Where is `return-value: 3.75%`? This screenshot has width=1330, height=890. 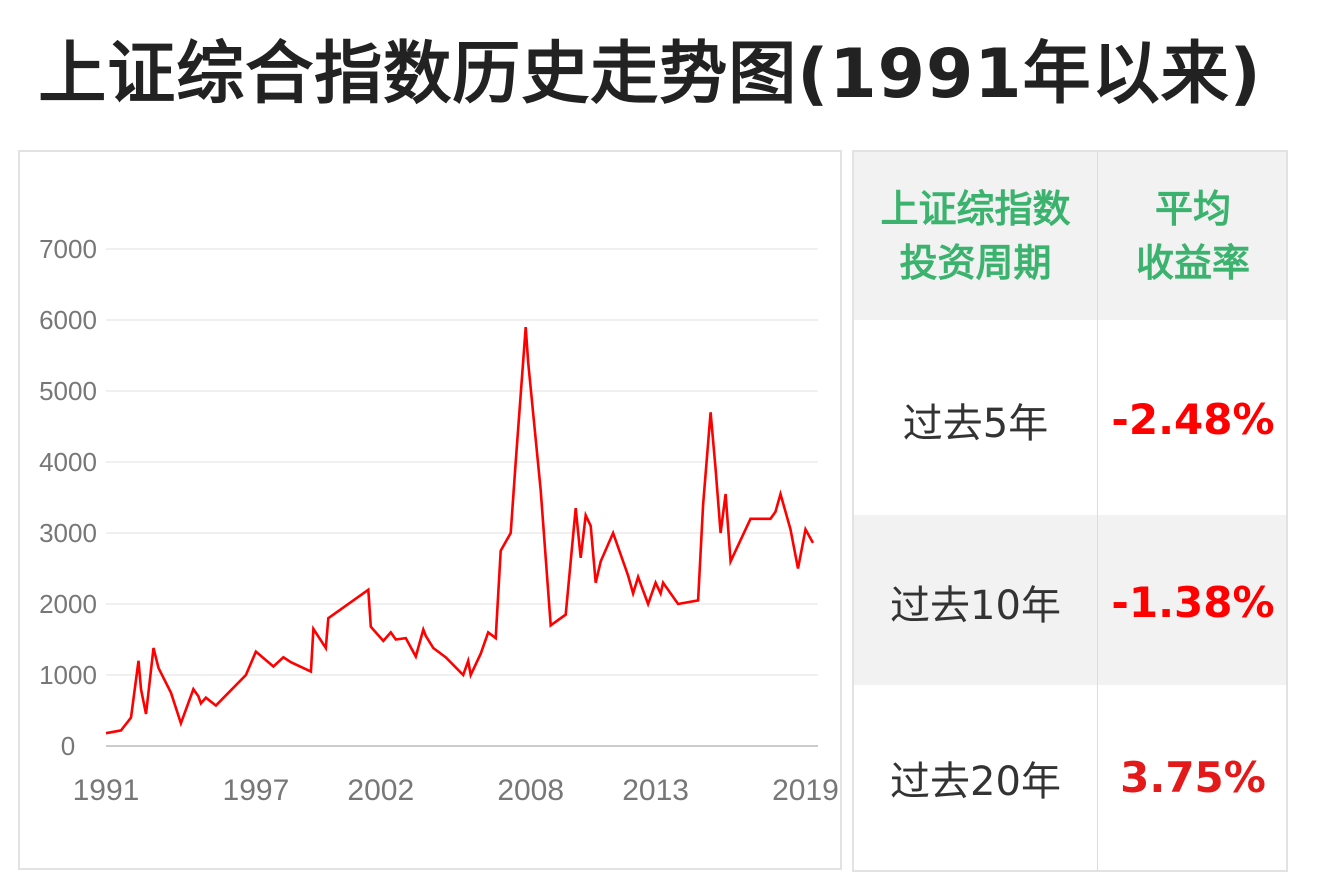
return-value: 3.75% is located at coordinates (1193, 777).